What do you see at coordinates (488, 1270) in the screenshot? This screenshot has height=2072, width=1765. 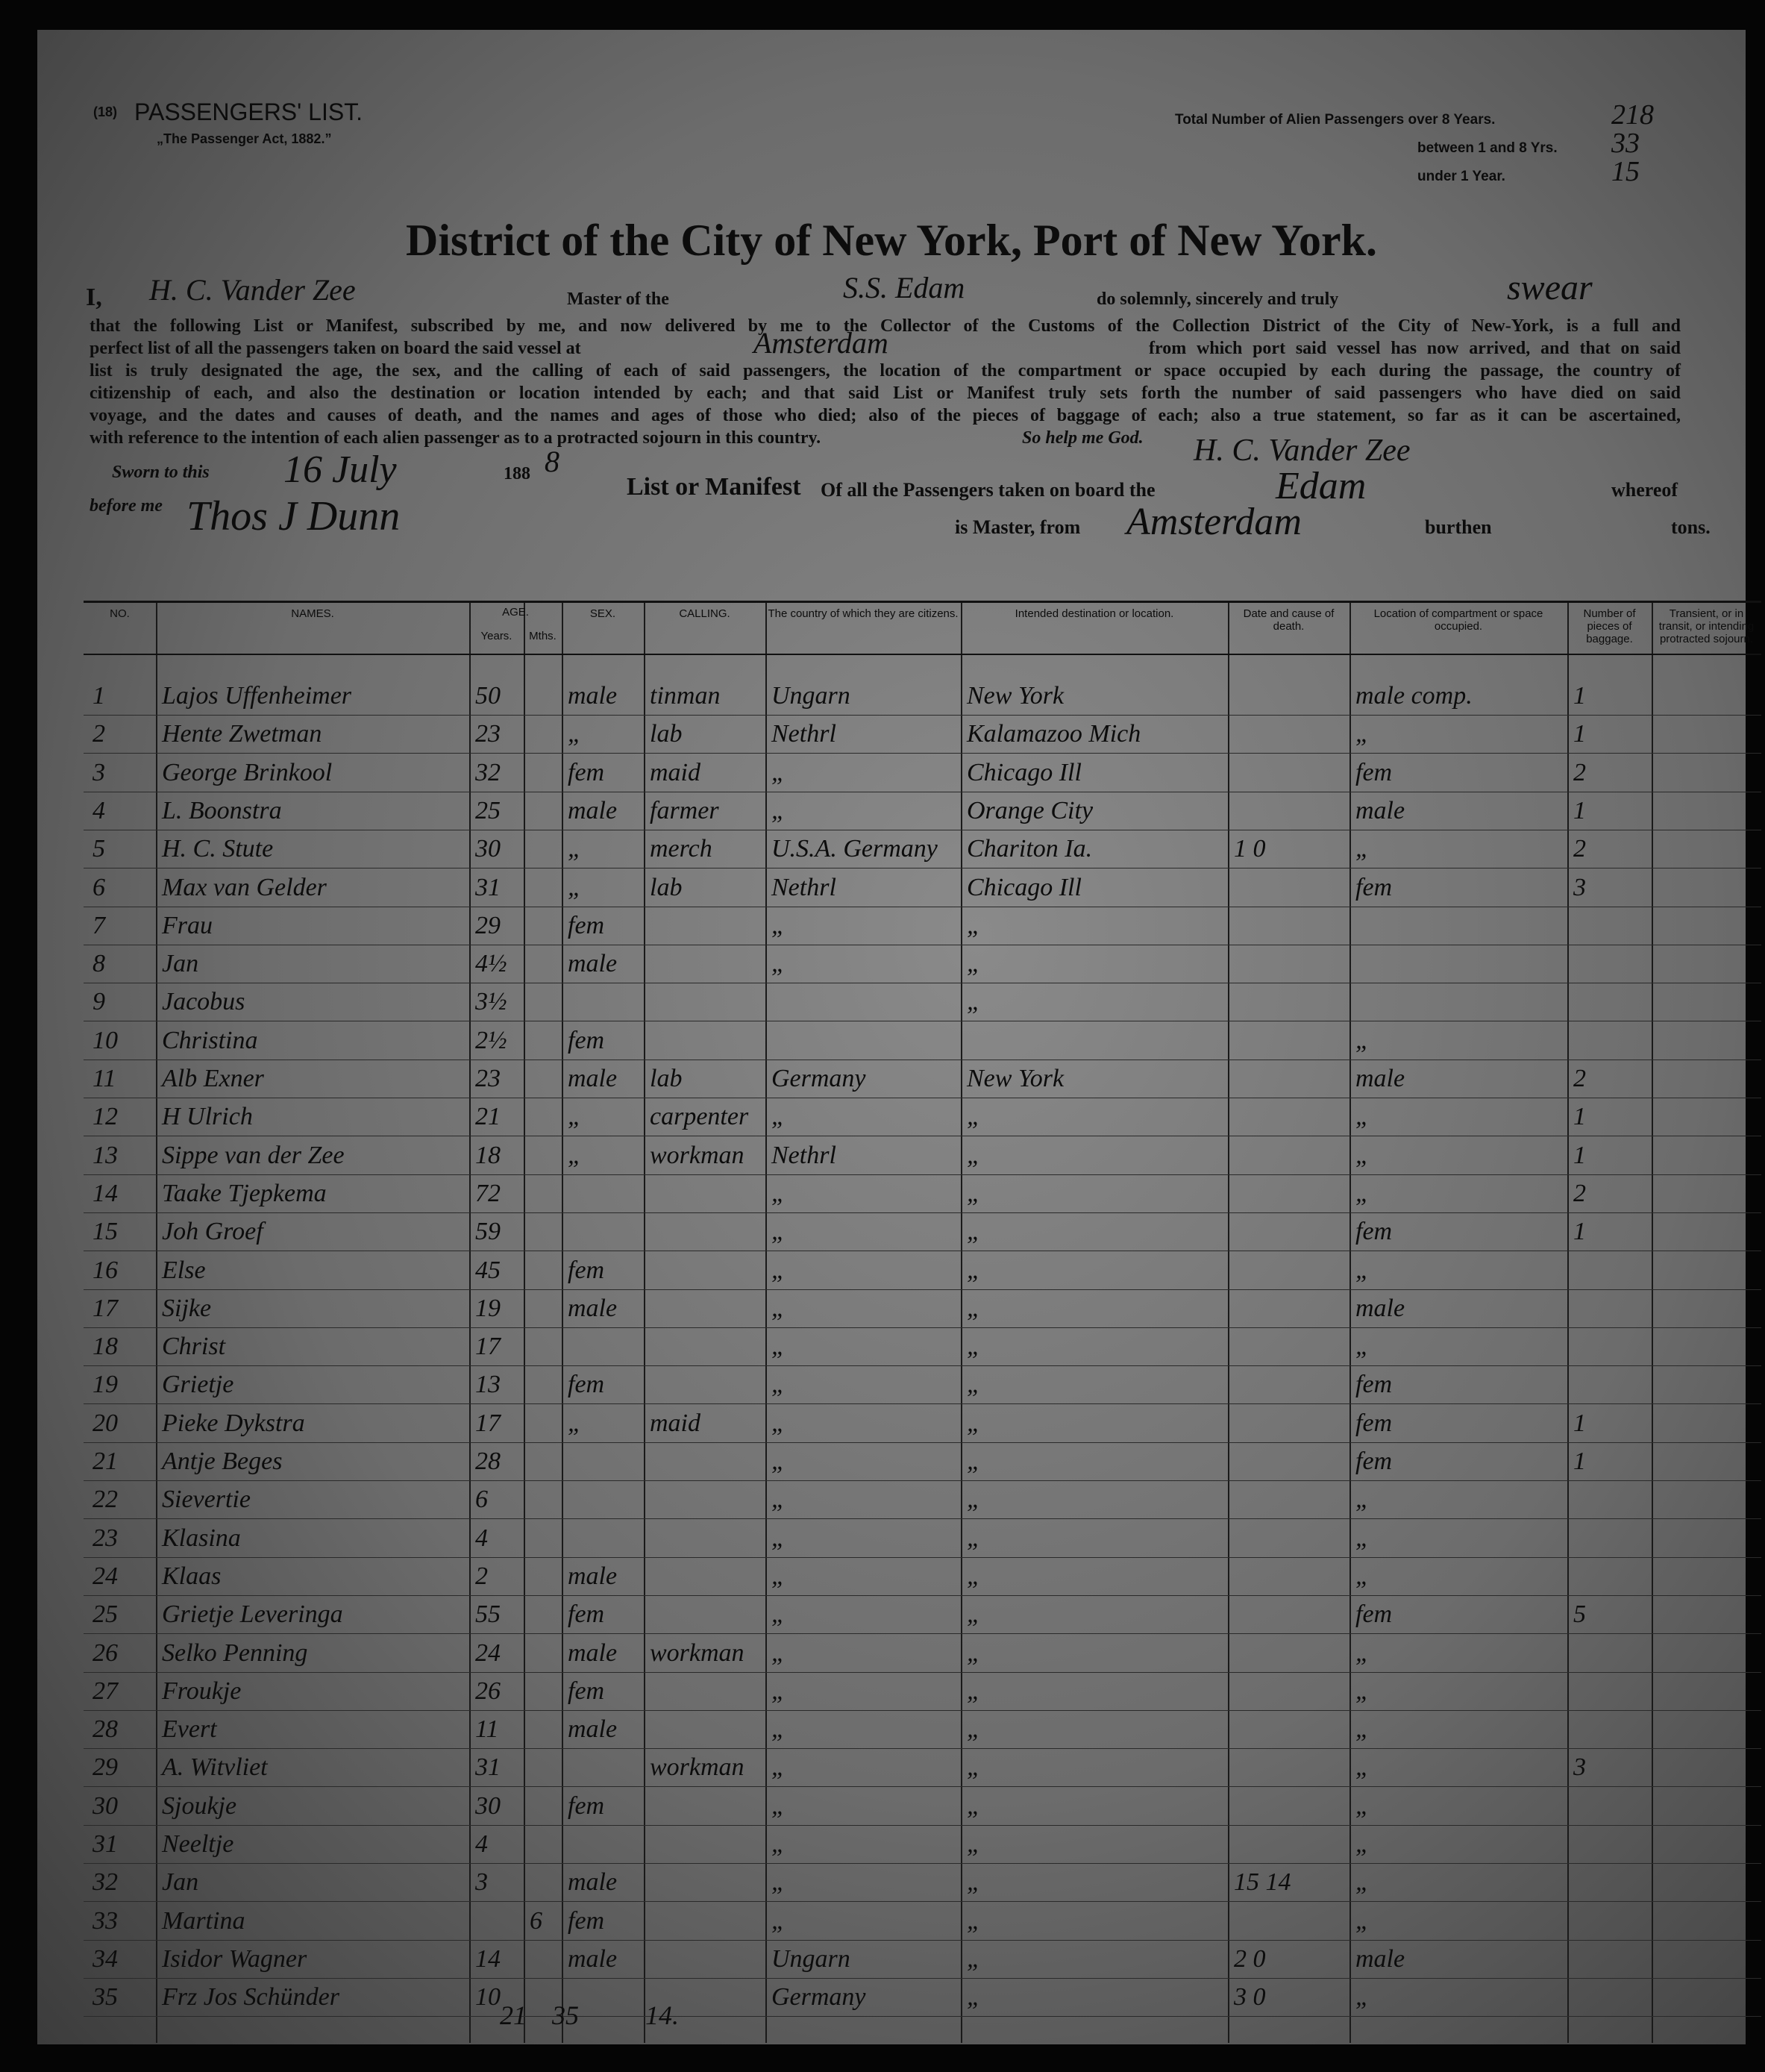 I see `cell: 45` at bounding box center [488, 1270].